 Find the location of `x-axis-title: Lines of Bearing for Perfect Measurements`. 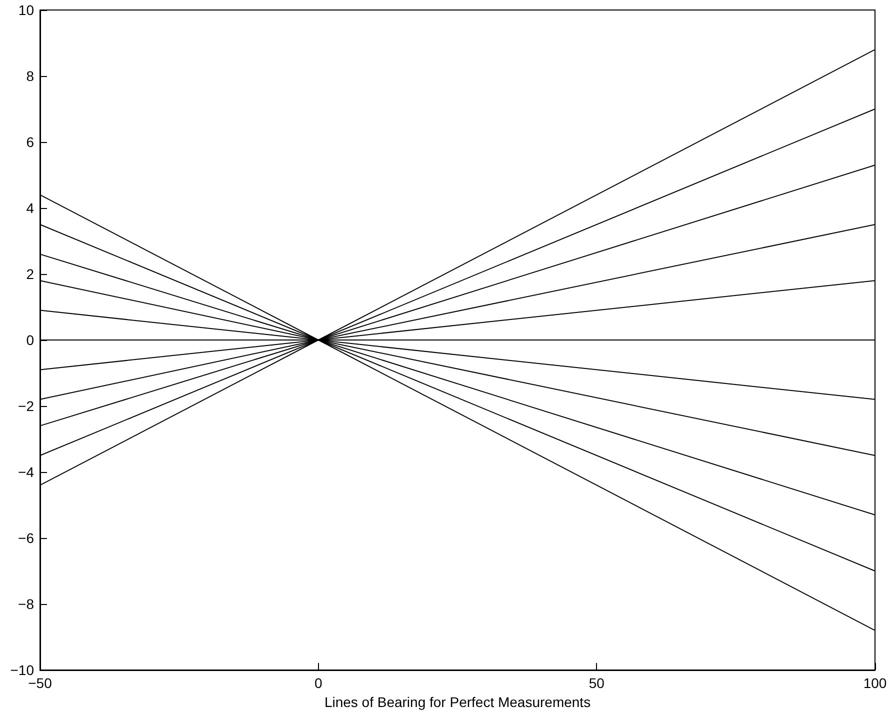

x-axis-title: Lines of Bearing for Perfect Measurements is located at coordinates (457, 702).